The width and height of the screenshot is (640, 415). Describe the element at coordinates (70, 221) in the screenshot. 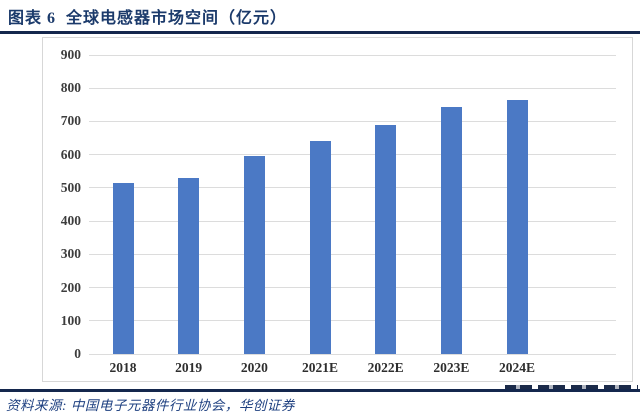

I see `y-axis-label-400: 400` at that location.